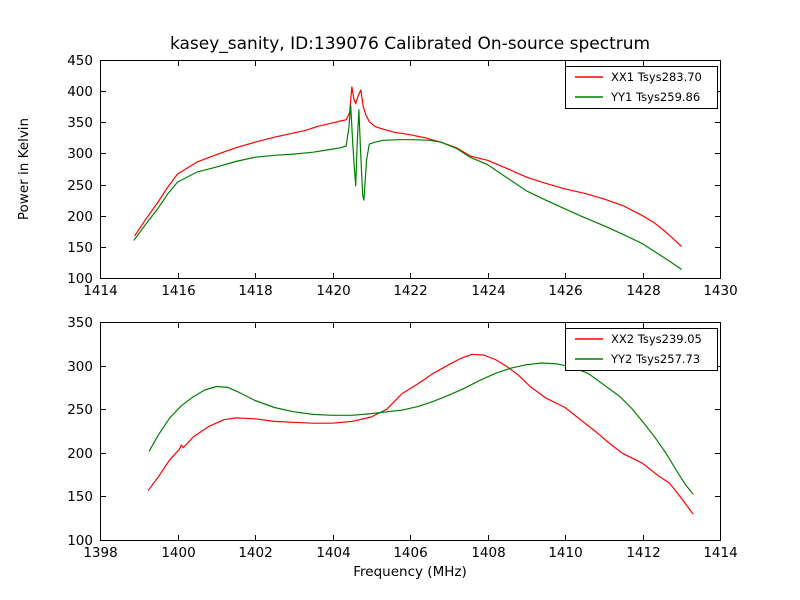 The width and height of the screenshot is (800, 600). Describe the element at coordinates (655, 97) in the screenshot. I see `legend-label: YY1 Tsys259.86` at that location.